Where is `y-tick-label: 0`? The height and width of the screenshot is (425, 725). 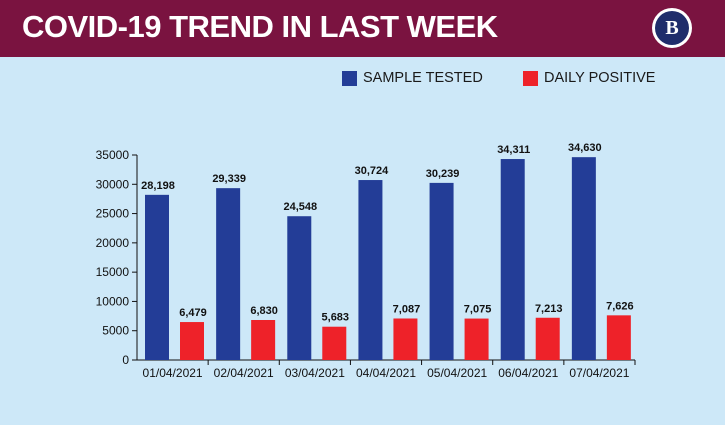 y-tick-label: 0 is located at coordinates (125, 360).